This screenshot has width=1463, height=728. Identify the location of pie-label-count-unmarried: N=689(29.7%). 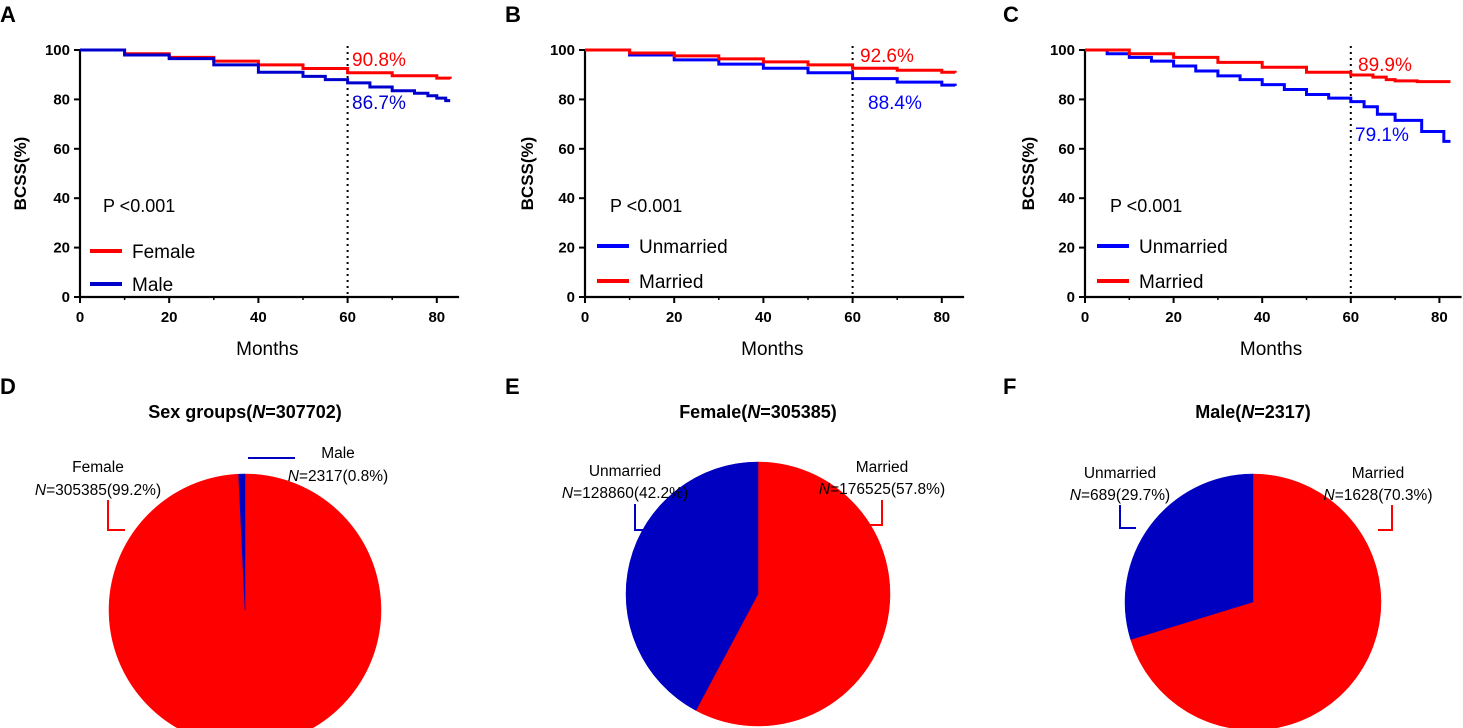
(1120, 495).